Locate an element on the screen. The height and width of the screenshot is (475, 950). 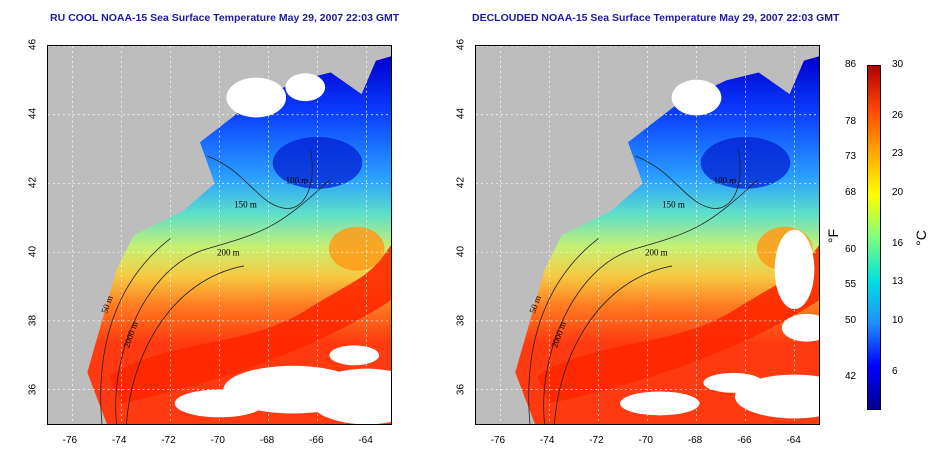
celsius-tick-label: 30 is located at coordinates (898, 64).